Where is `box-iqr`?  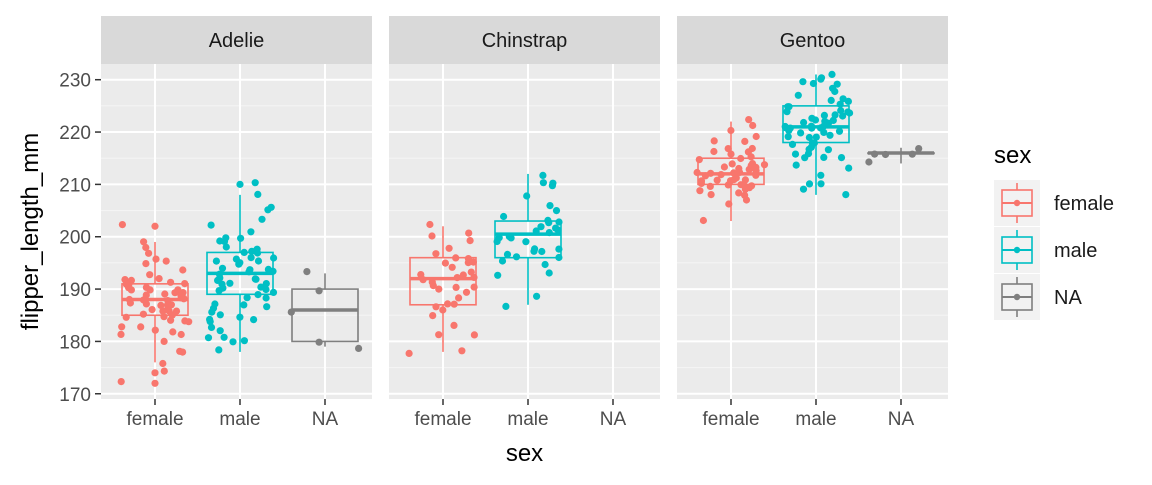 box-iqr is located at coordinates (443, 281).